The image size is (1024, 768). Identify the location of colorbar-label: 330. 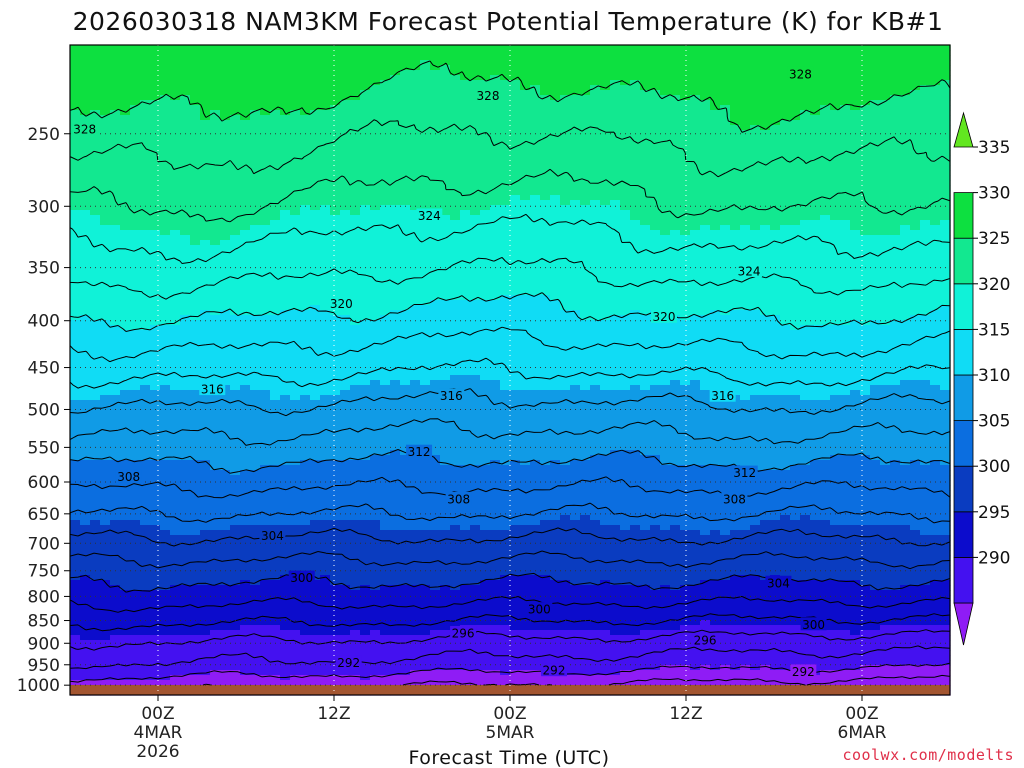
(994, 194).